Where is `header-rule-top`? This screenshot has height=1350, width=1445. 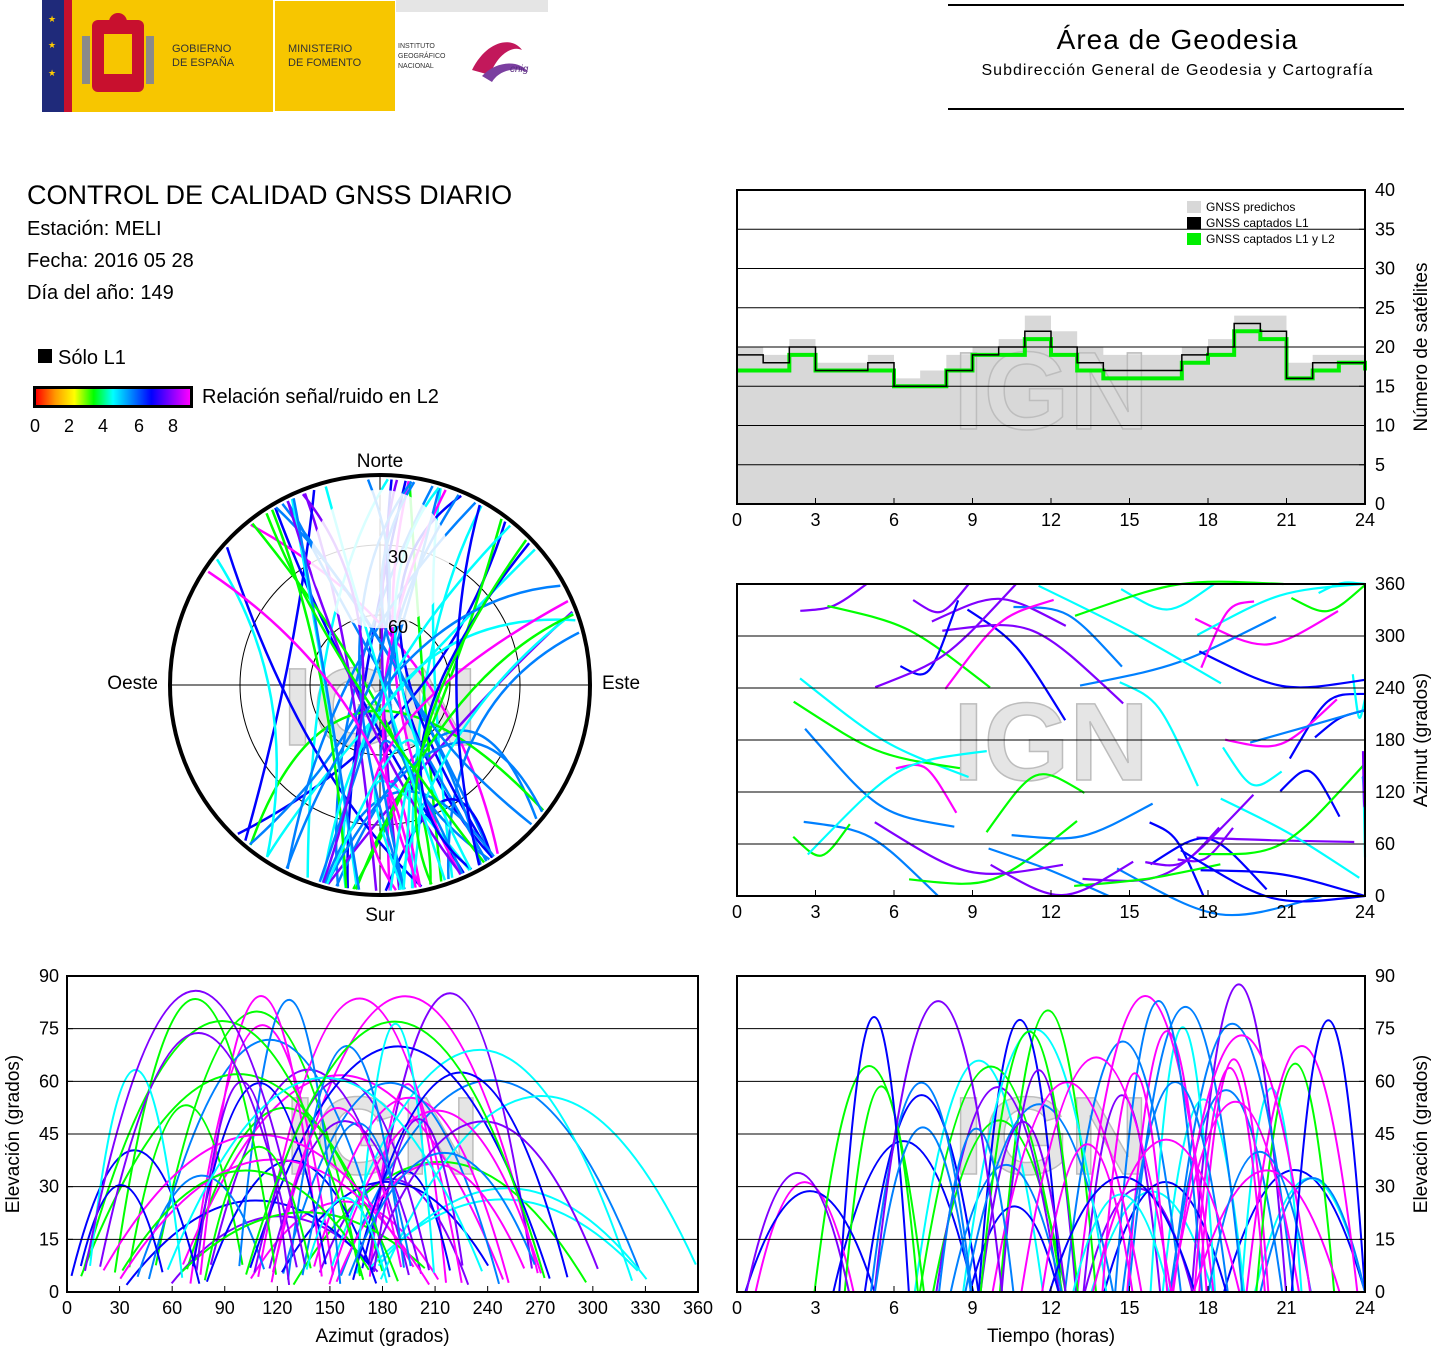
header-rule-top is located at coordinates (1176, 5).